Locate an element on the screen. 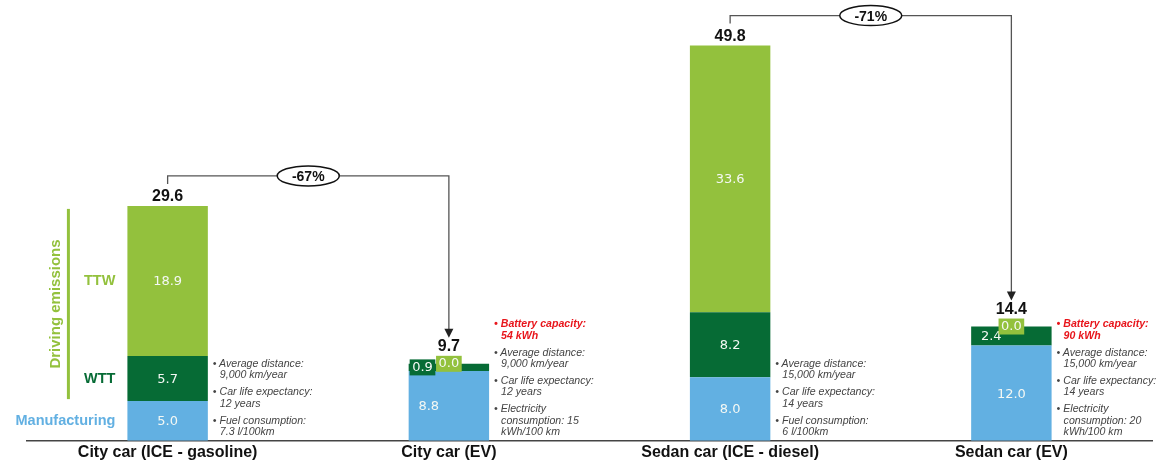 The width and height of the screenshot is (1160, 464). data-label: 8.2 is located at coordinates (730, 345).